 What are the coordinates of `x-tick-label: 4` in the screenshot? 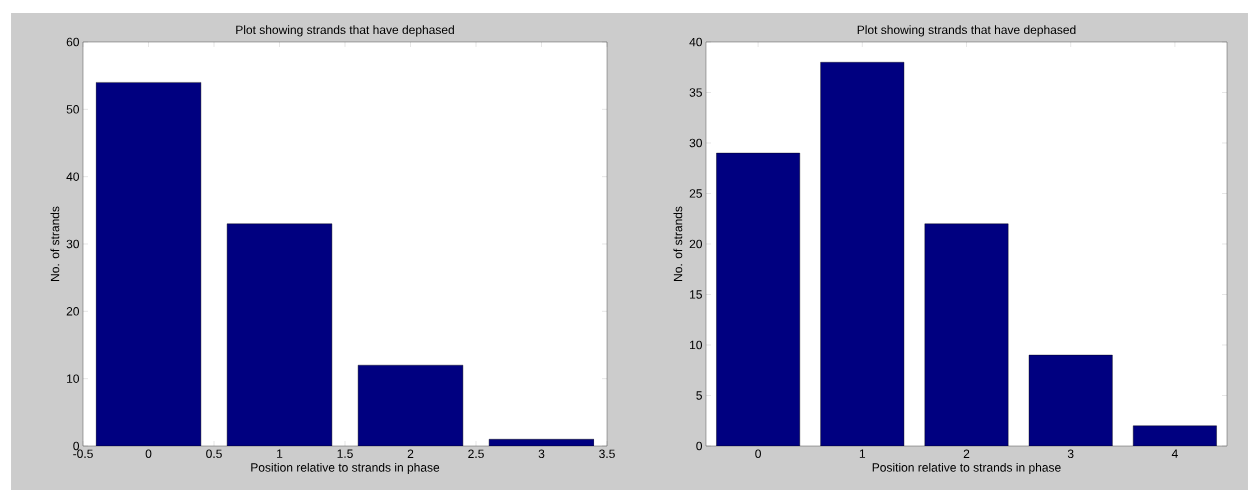 It's located at (1174, 453).